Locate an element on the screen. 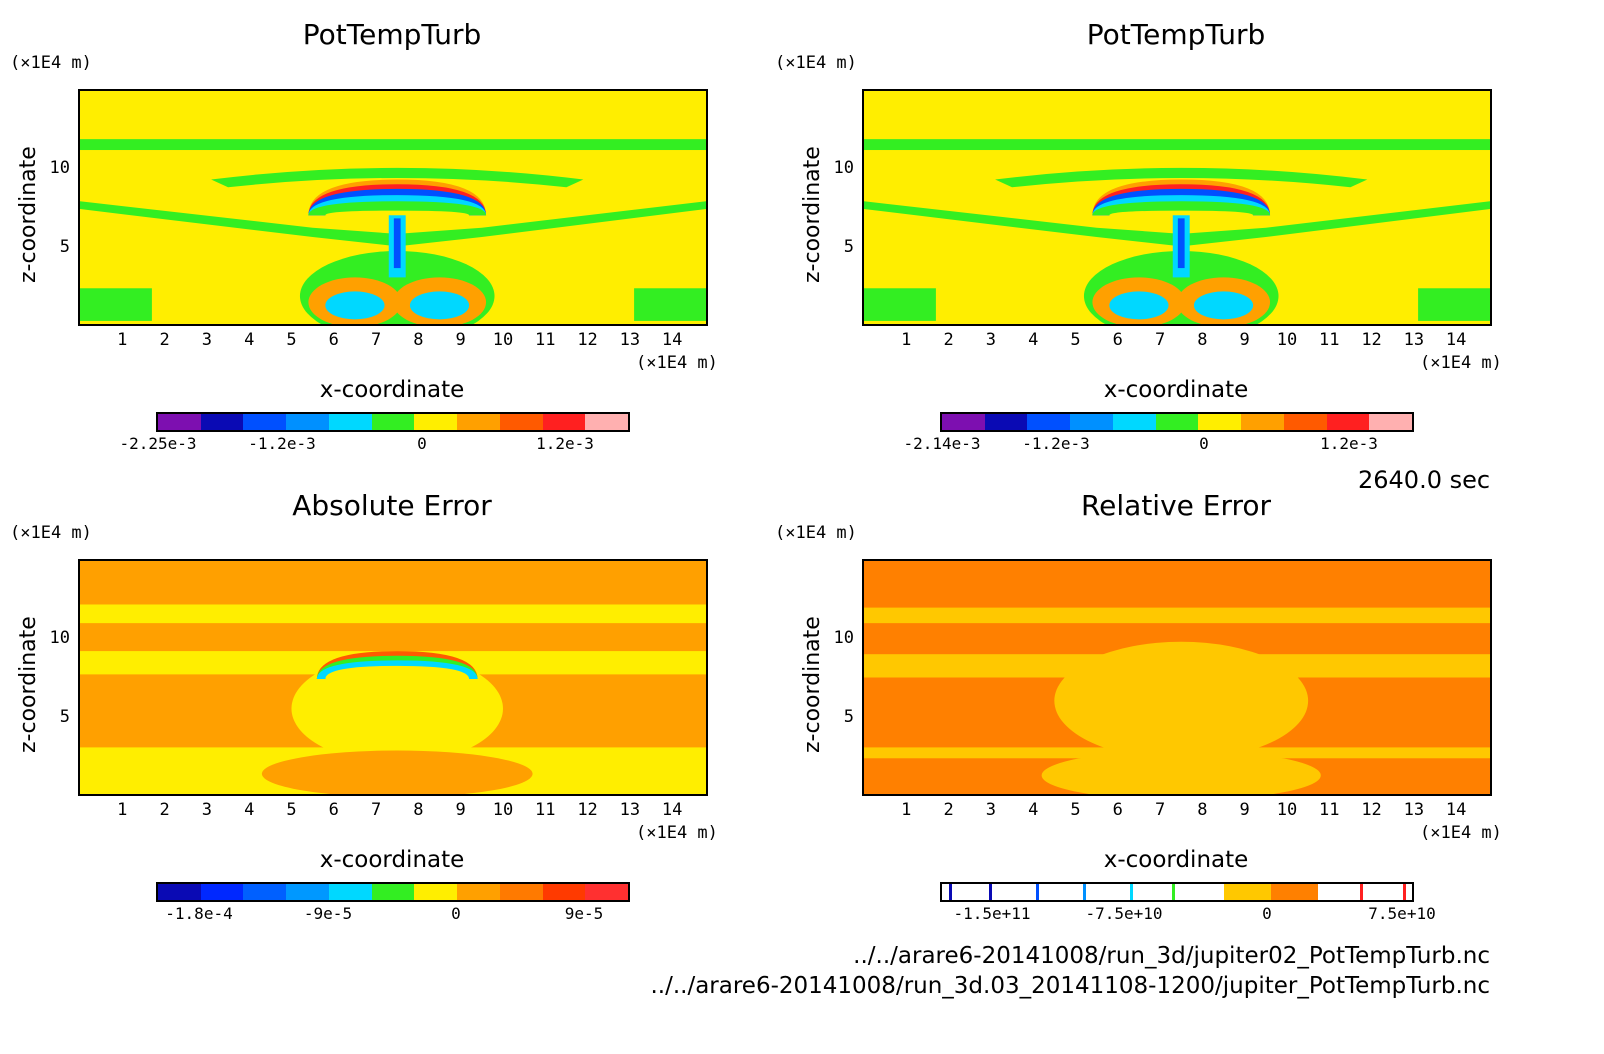 The height and width of the screenshot is (1054, 1604). panel3-cb-label-3: 9e-5 is located at coordinates (584, 913).